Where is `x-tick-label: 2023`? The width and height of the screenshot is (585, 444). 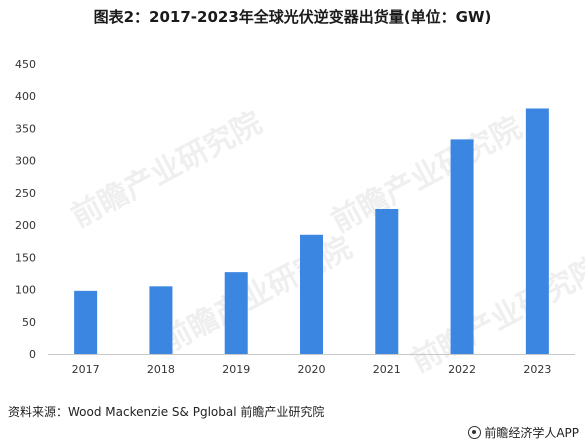 x-tick-label: 2023 is located at coordinates (537, 369).